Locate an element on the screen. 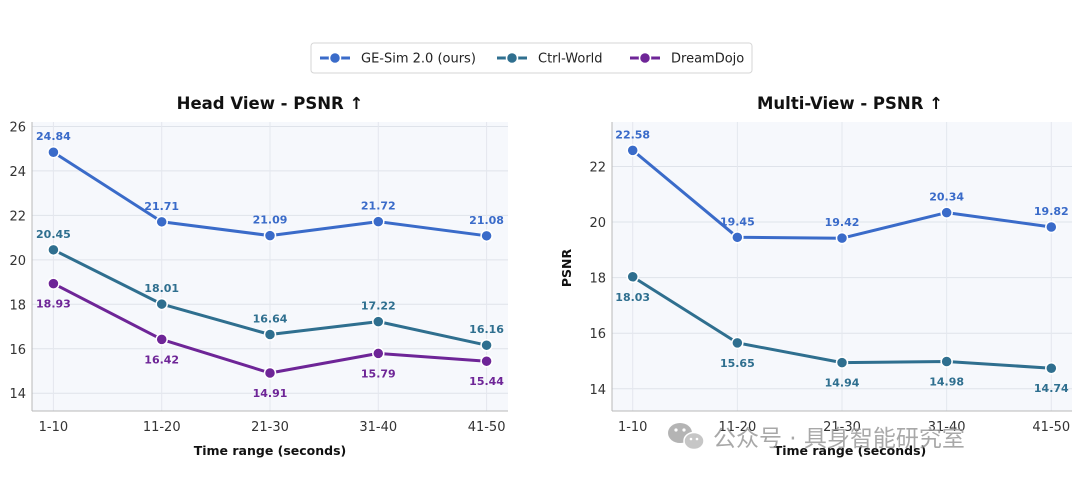 The image size is (1080, 480). chart0-data-label-ge-sim-2-0-ours: 21.08 is located at coordinates (486, 220).